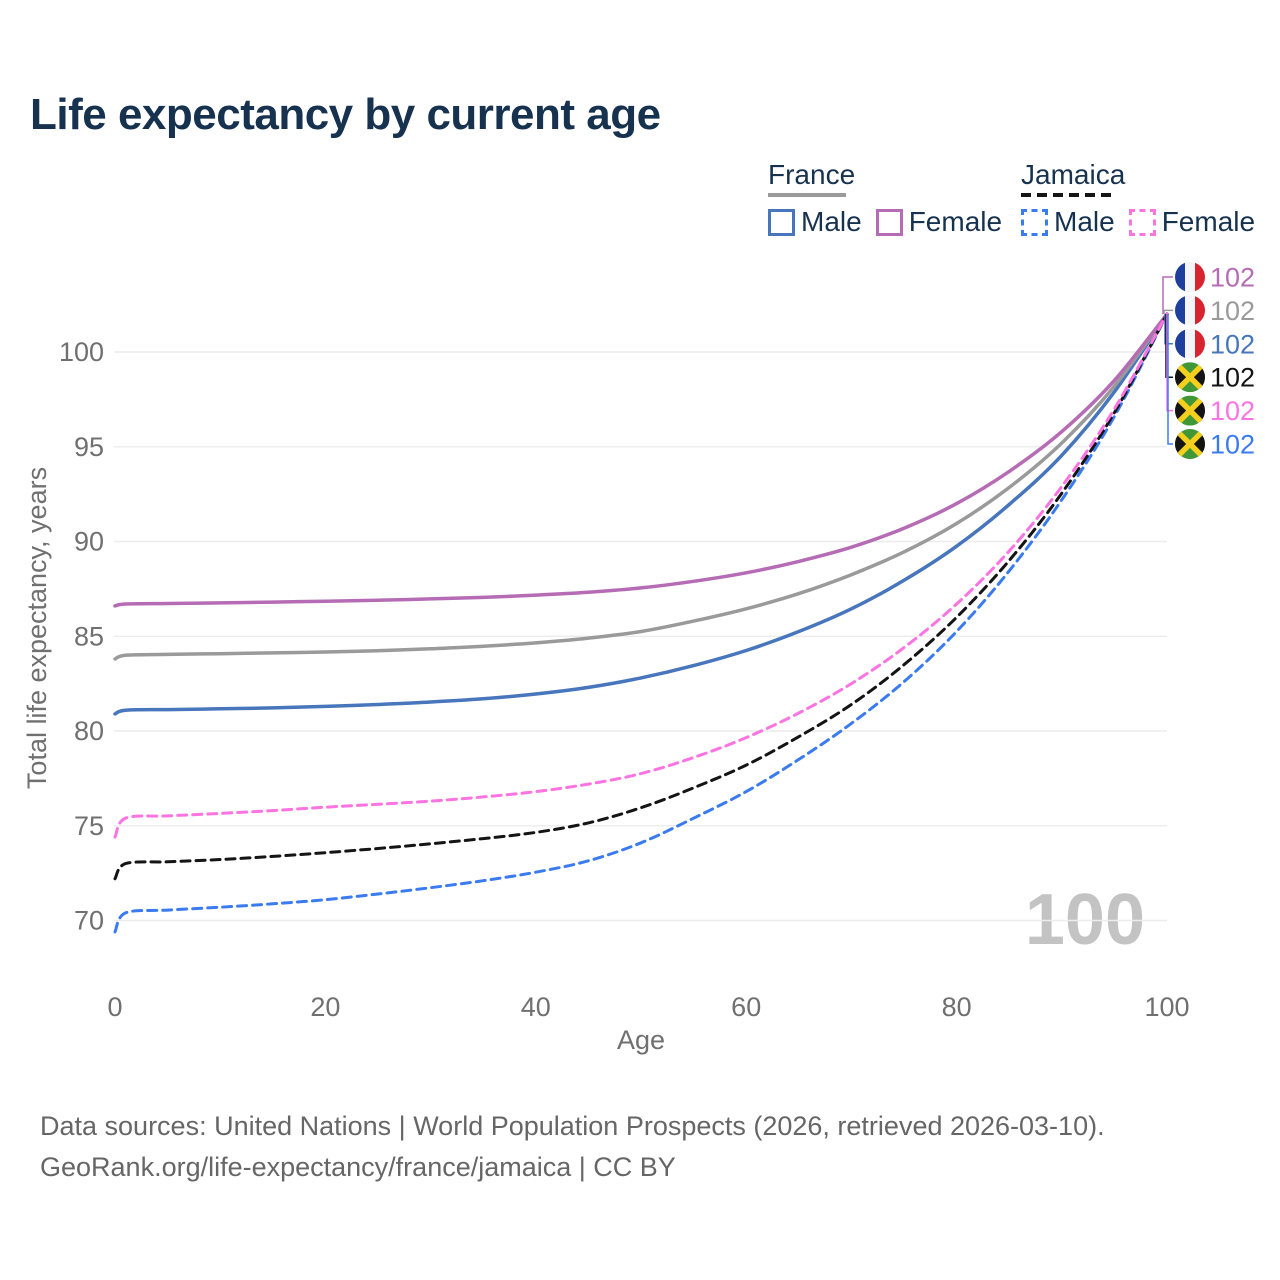  Describe the element at coordinates (81, 352) in the screenshot. I see `y-tick-label-100: 100` at that location.